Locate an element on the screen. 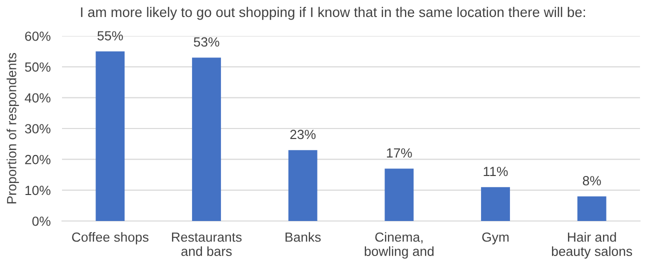 The image size is (666, 276). y-tick-label: 10% is located at coordinates (37, 191).